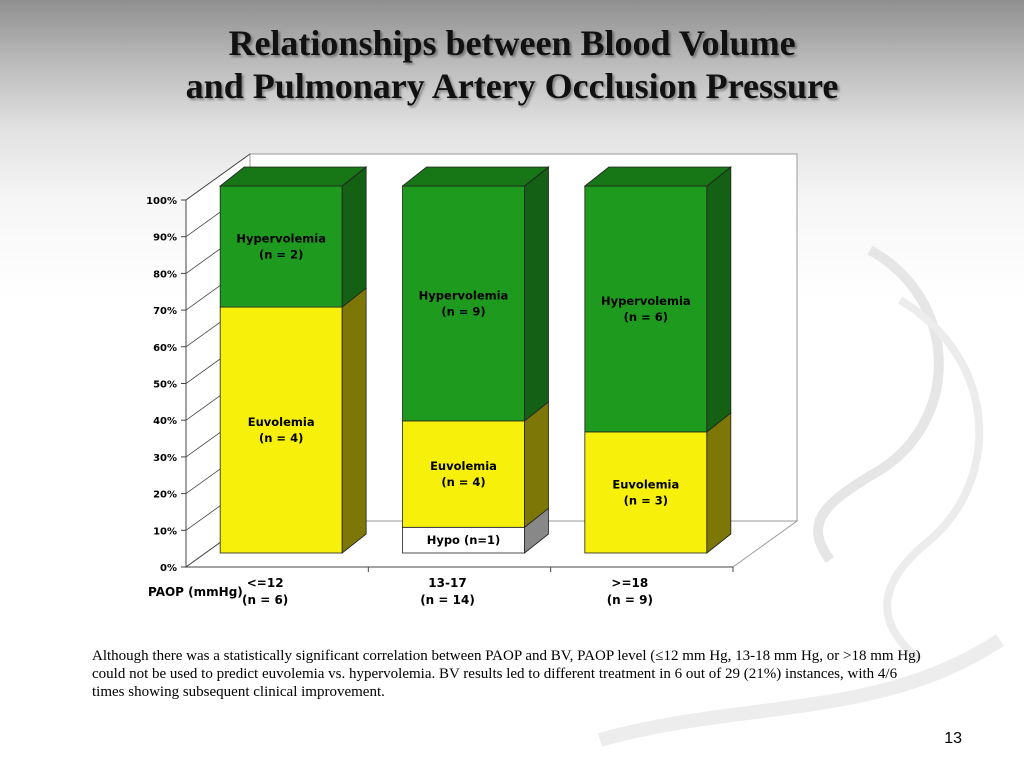  I want to click on x-category-sublabel: (n = 6), so click(265, 600).